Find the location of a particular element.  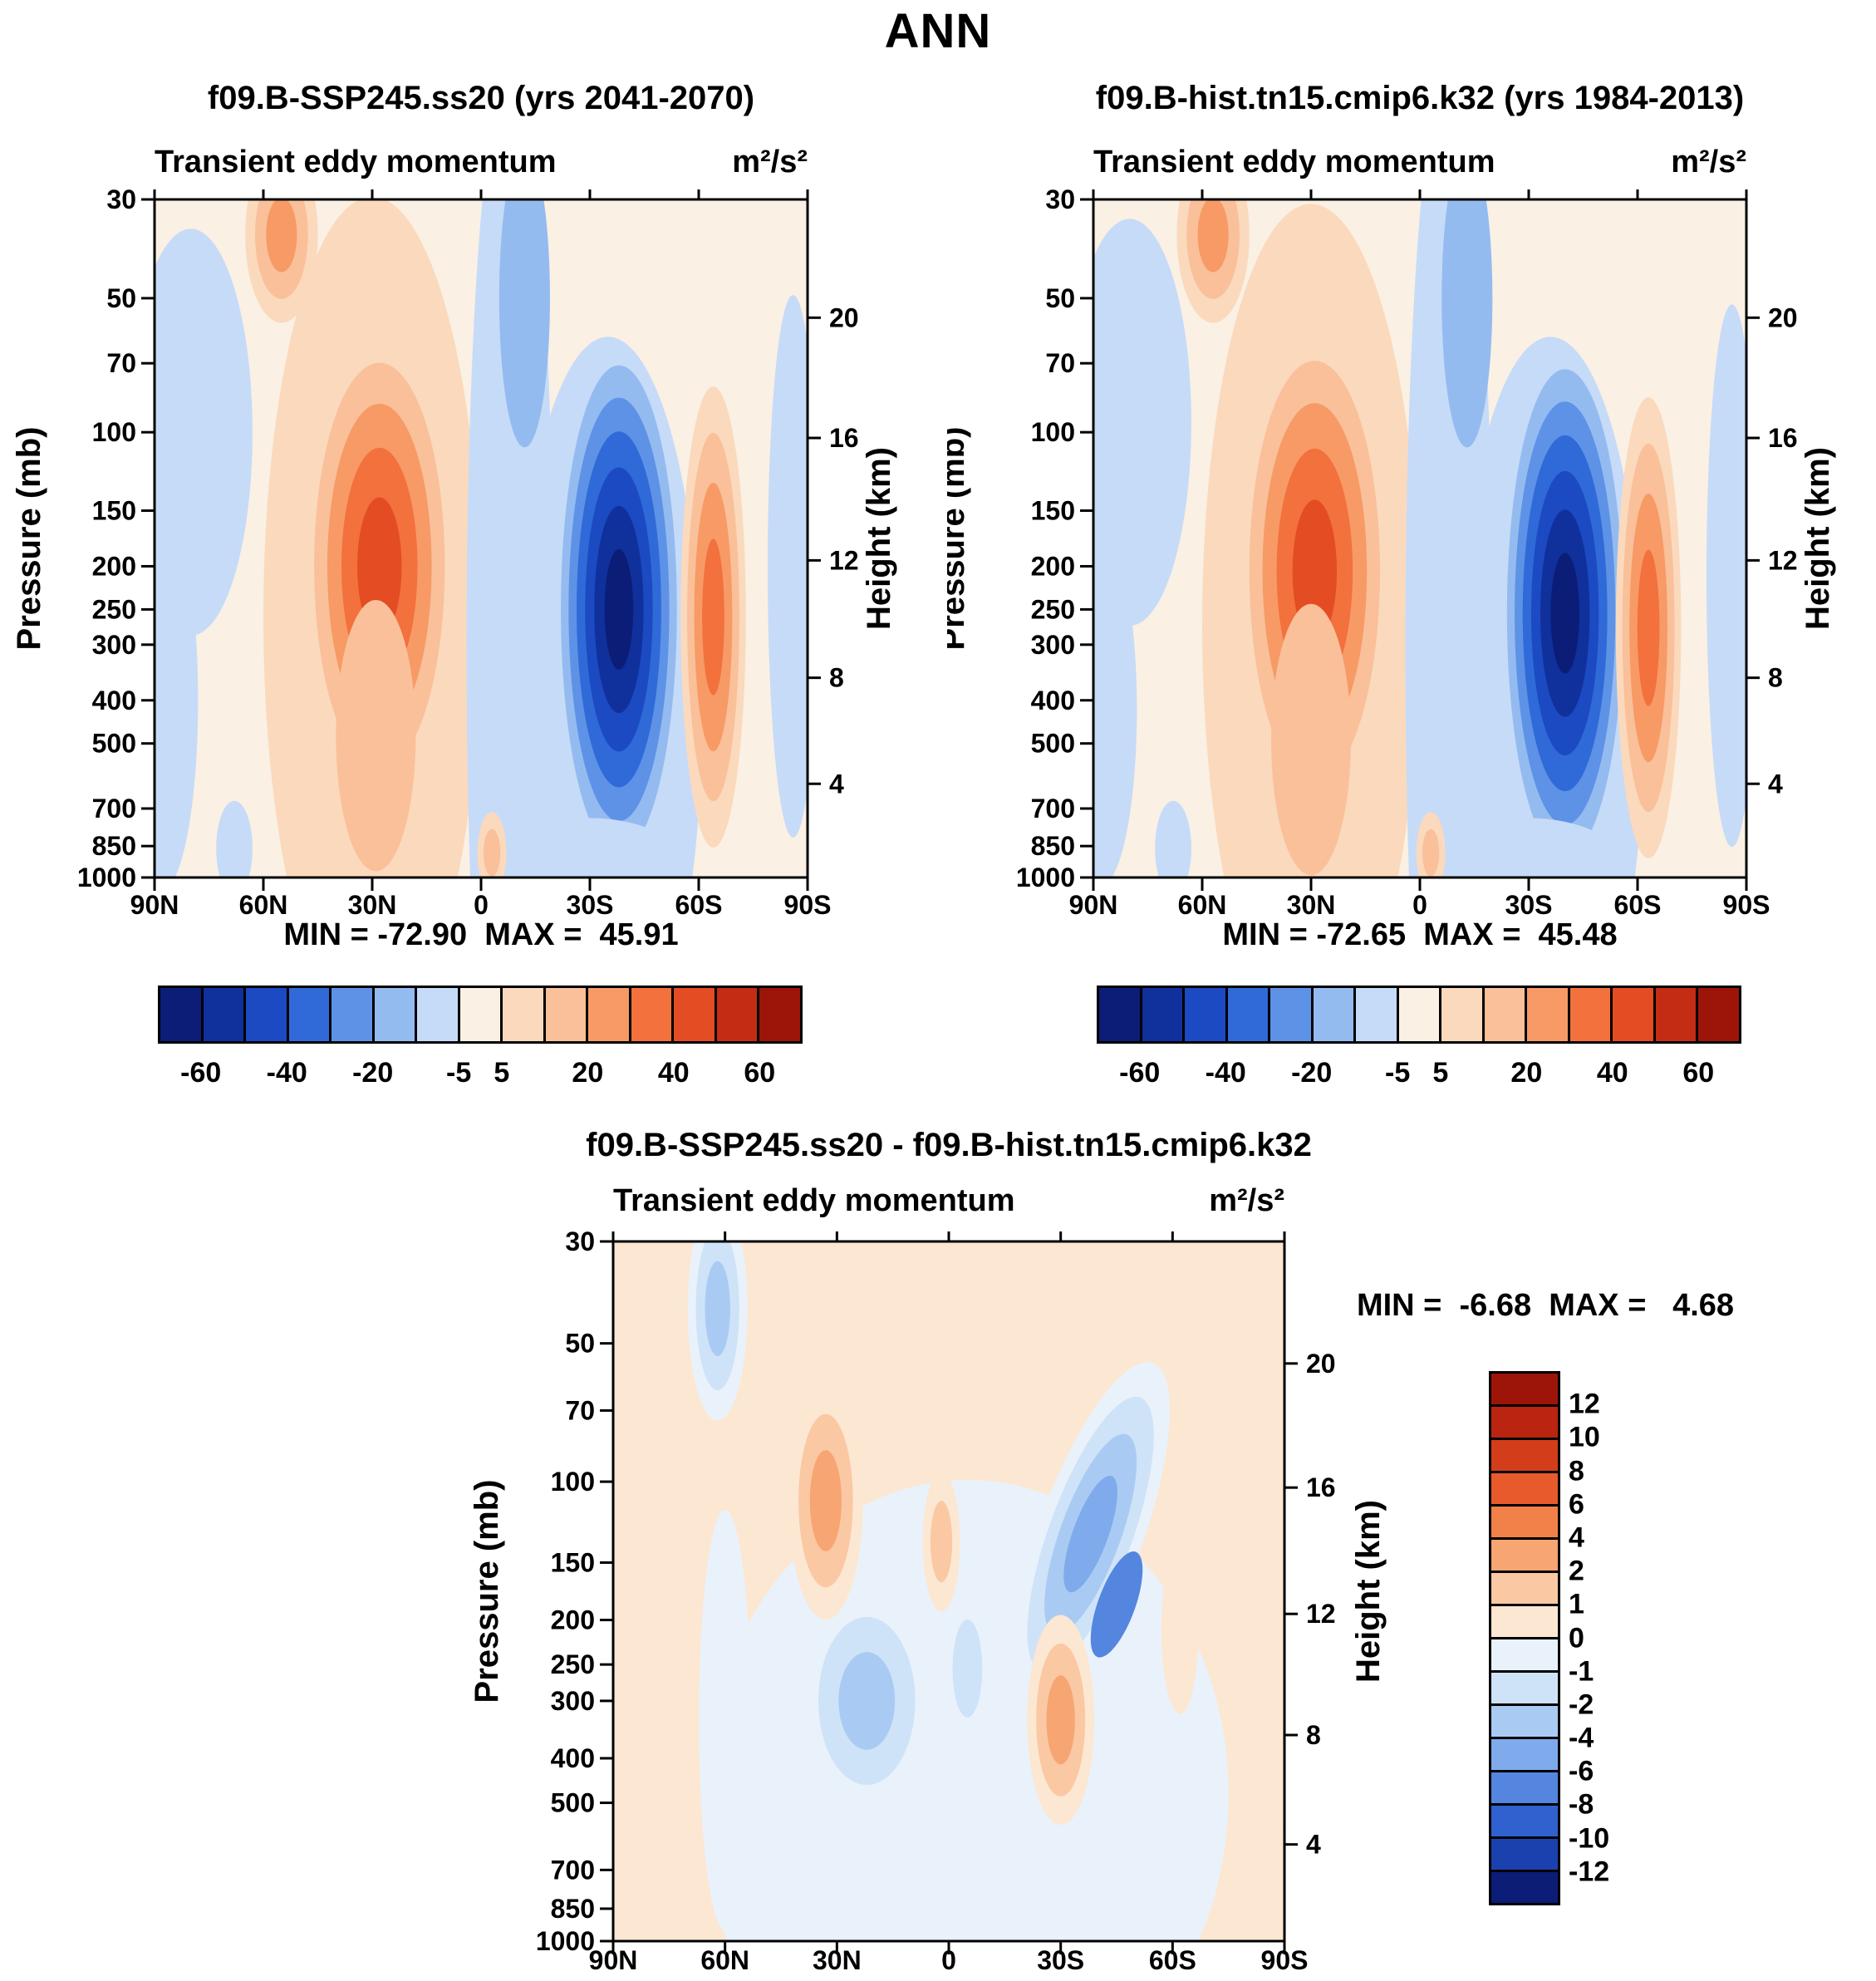

panel2-colorbar: -60 -40 -20 -5 5 20 40 60 is located at coordinates (1419, 1040).